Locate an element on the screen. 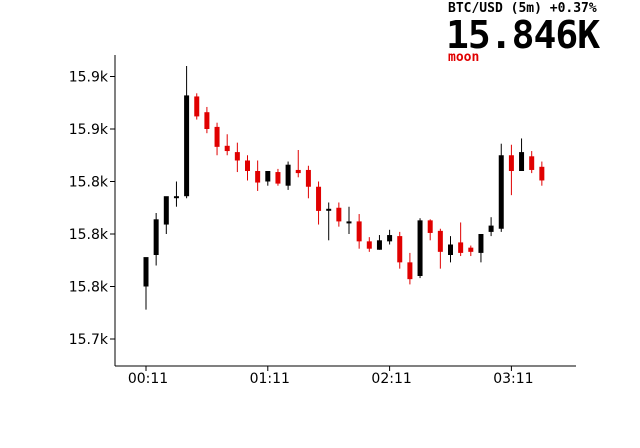 This screenshot has height=448, width=640. x-ticks: 00:11 01:11 02:11 03:11 is located at coordinates (331, 376).